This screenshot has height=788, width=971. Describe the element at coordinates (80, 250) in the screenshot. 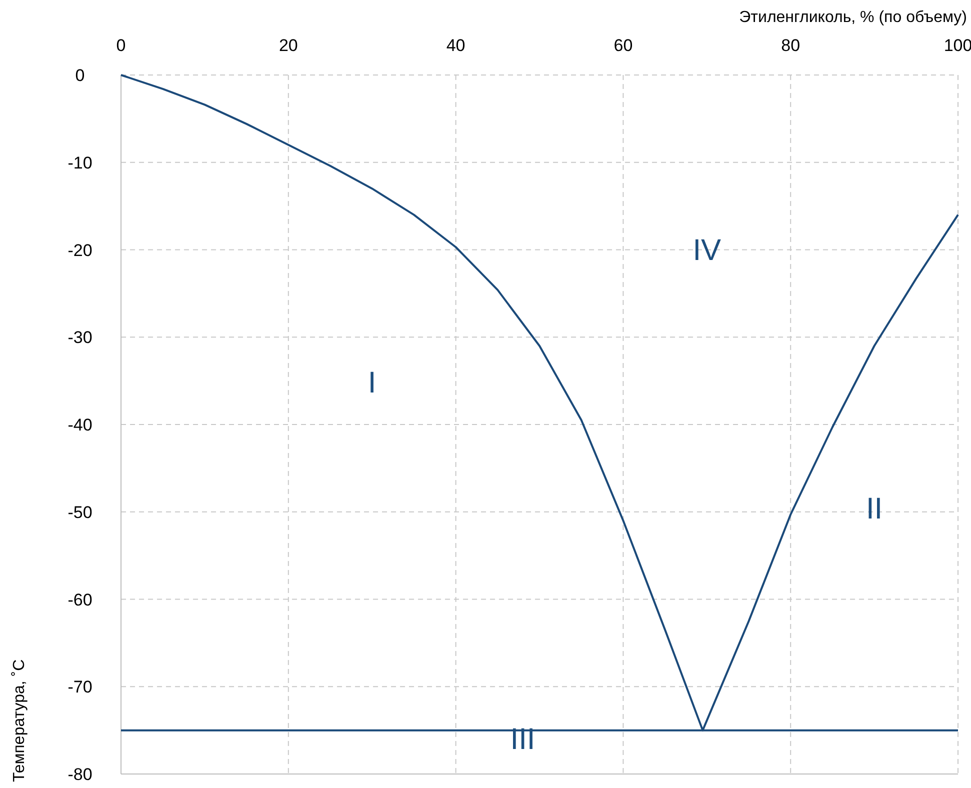

I see `y-tick-label: -20` at that location.